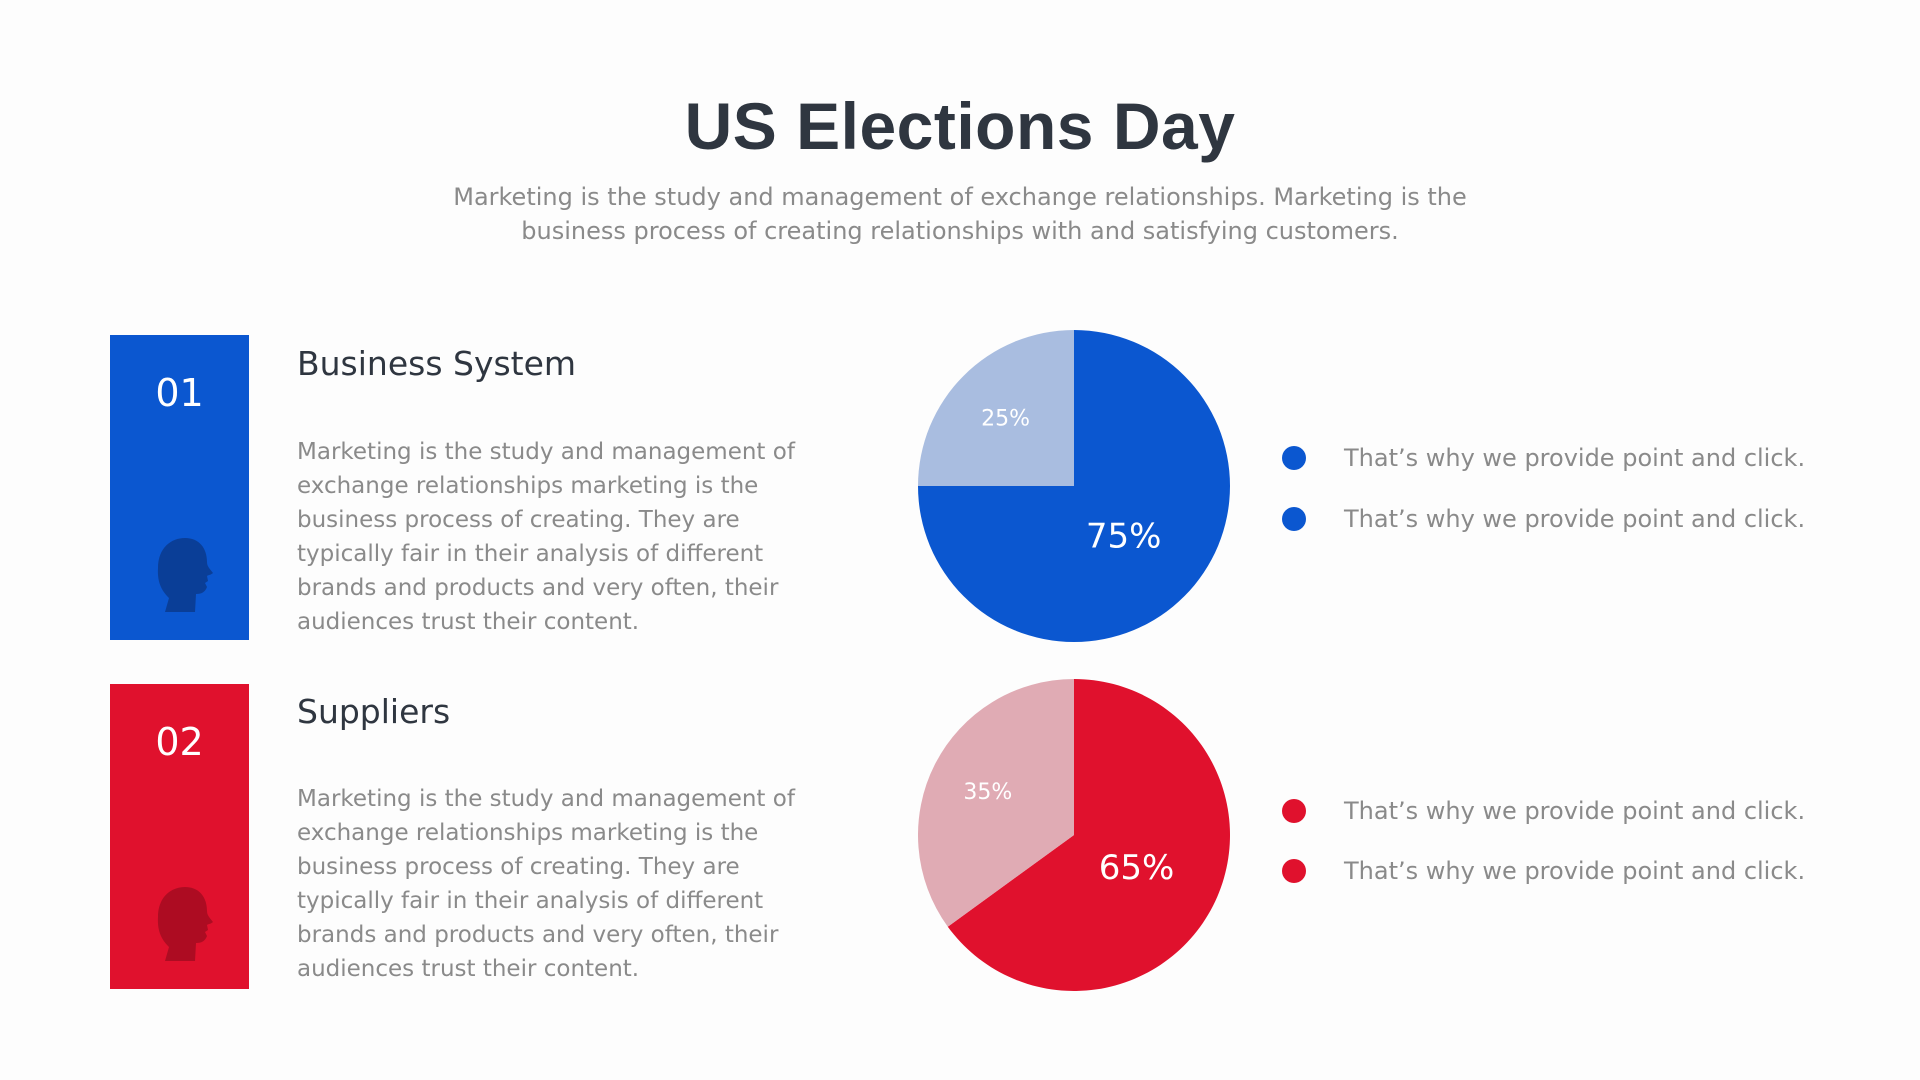 The height and width of the screenshot is (1080, 1920). I want to click on section-card-02: 02, so click(179, 836).